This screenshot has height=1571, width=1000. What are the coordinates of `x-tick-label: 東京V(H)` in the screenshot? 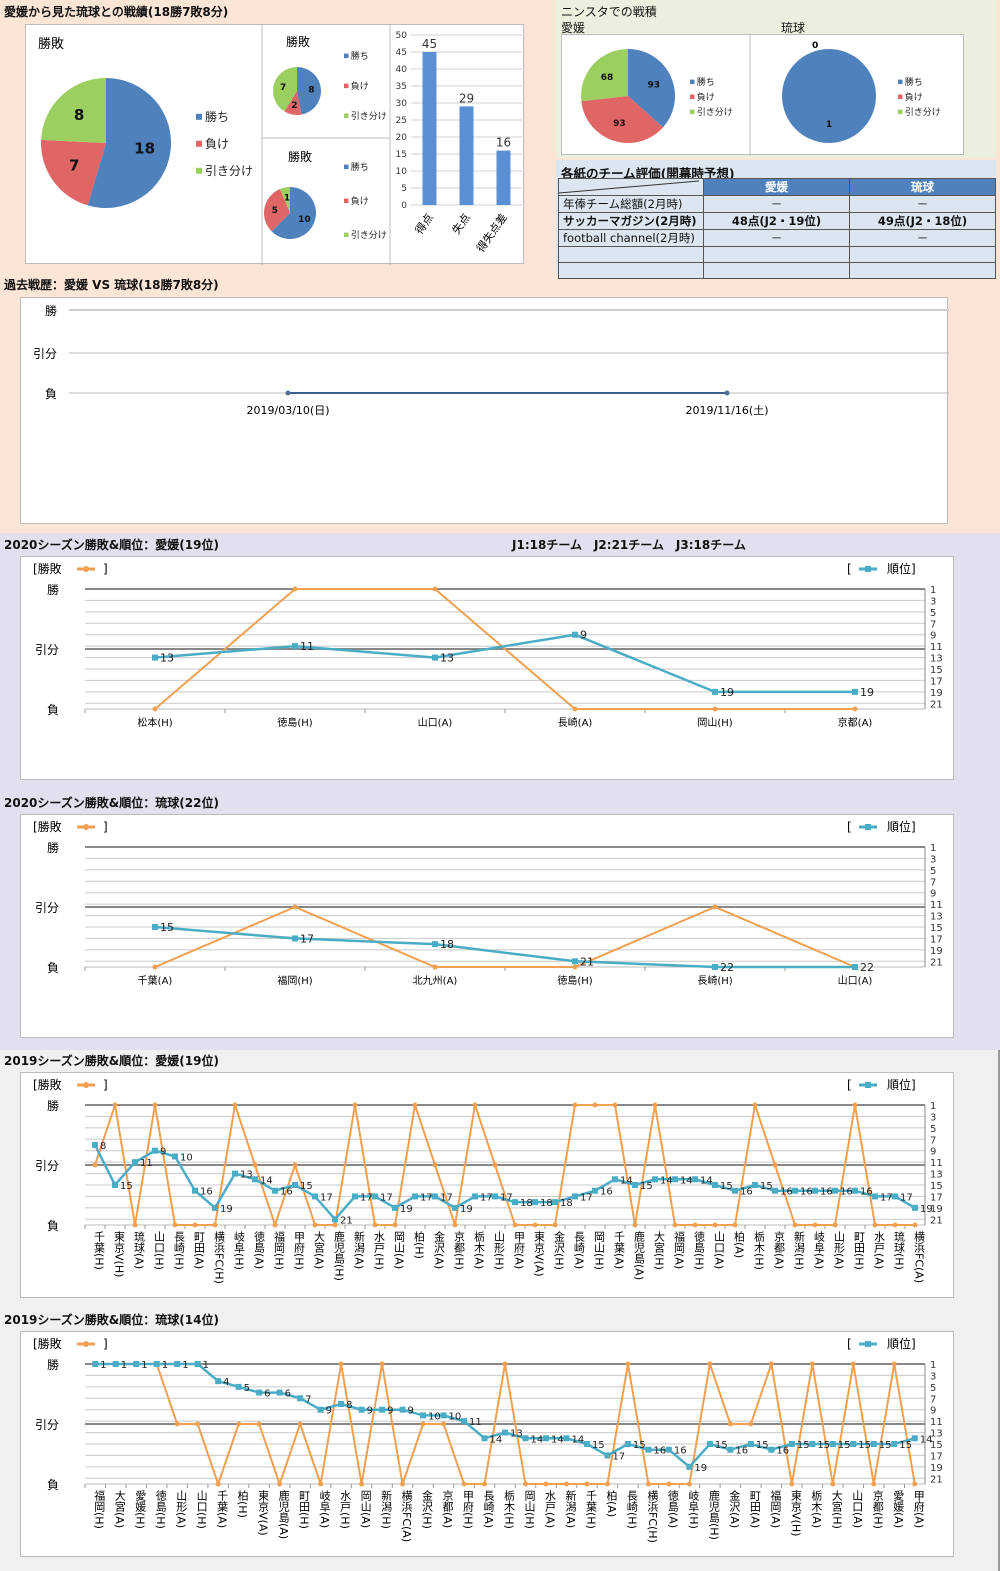 It's located at (795, 1513).